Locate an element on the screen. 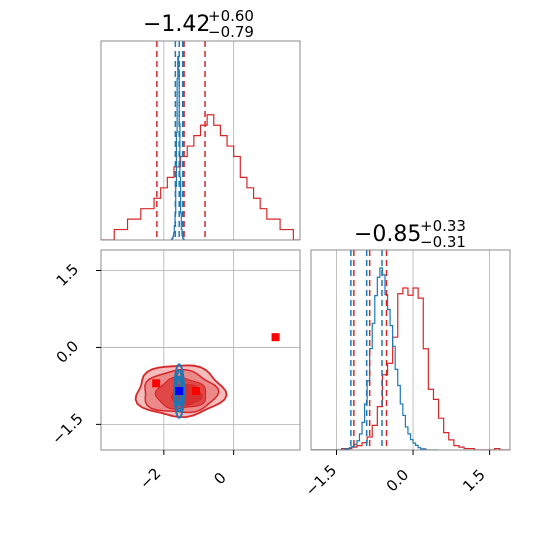 This screenshot has width=550, height=550. joint-2d-panel is located at coordinates (200, 350).